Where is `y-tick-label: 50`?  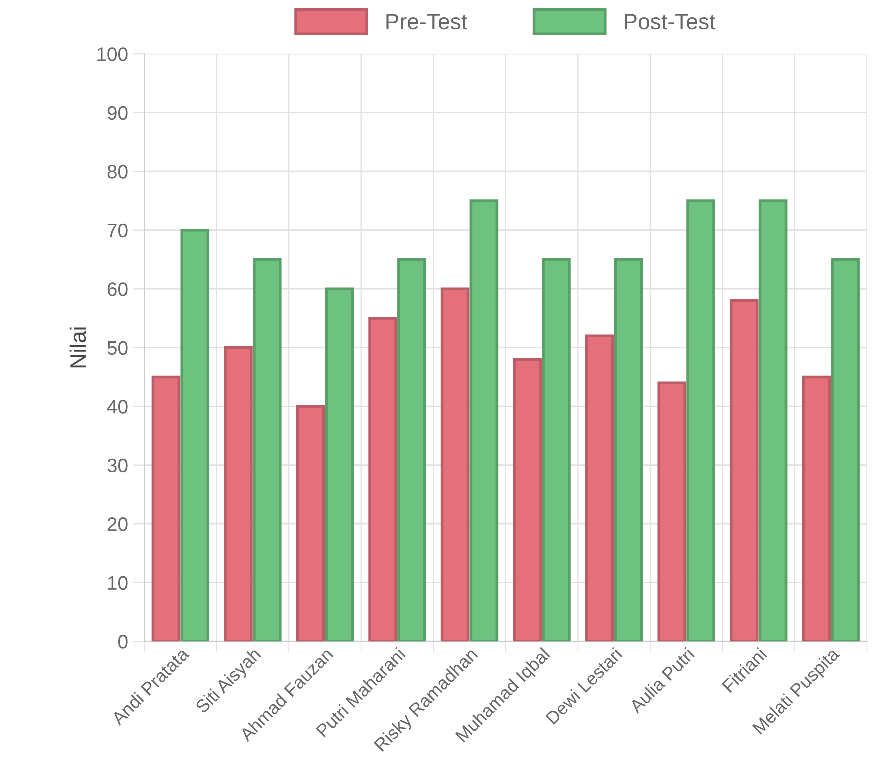 y-tick-label: 50 is located at coordinates (118, 348).